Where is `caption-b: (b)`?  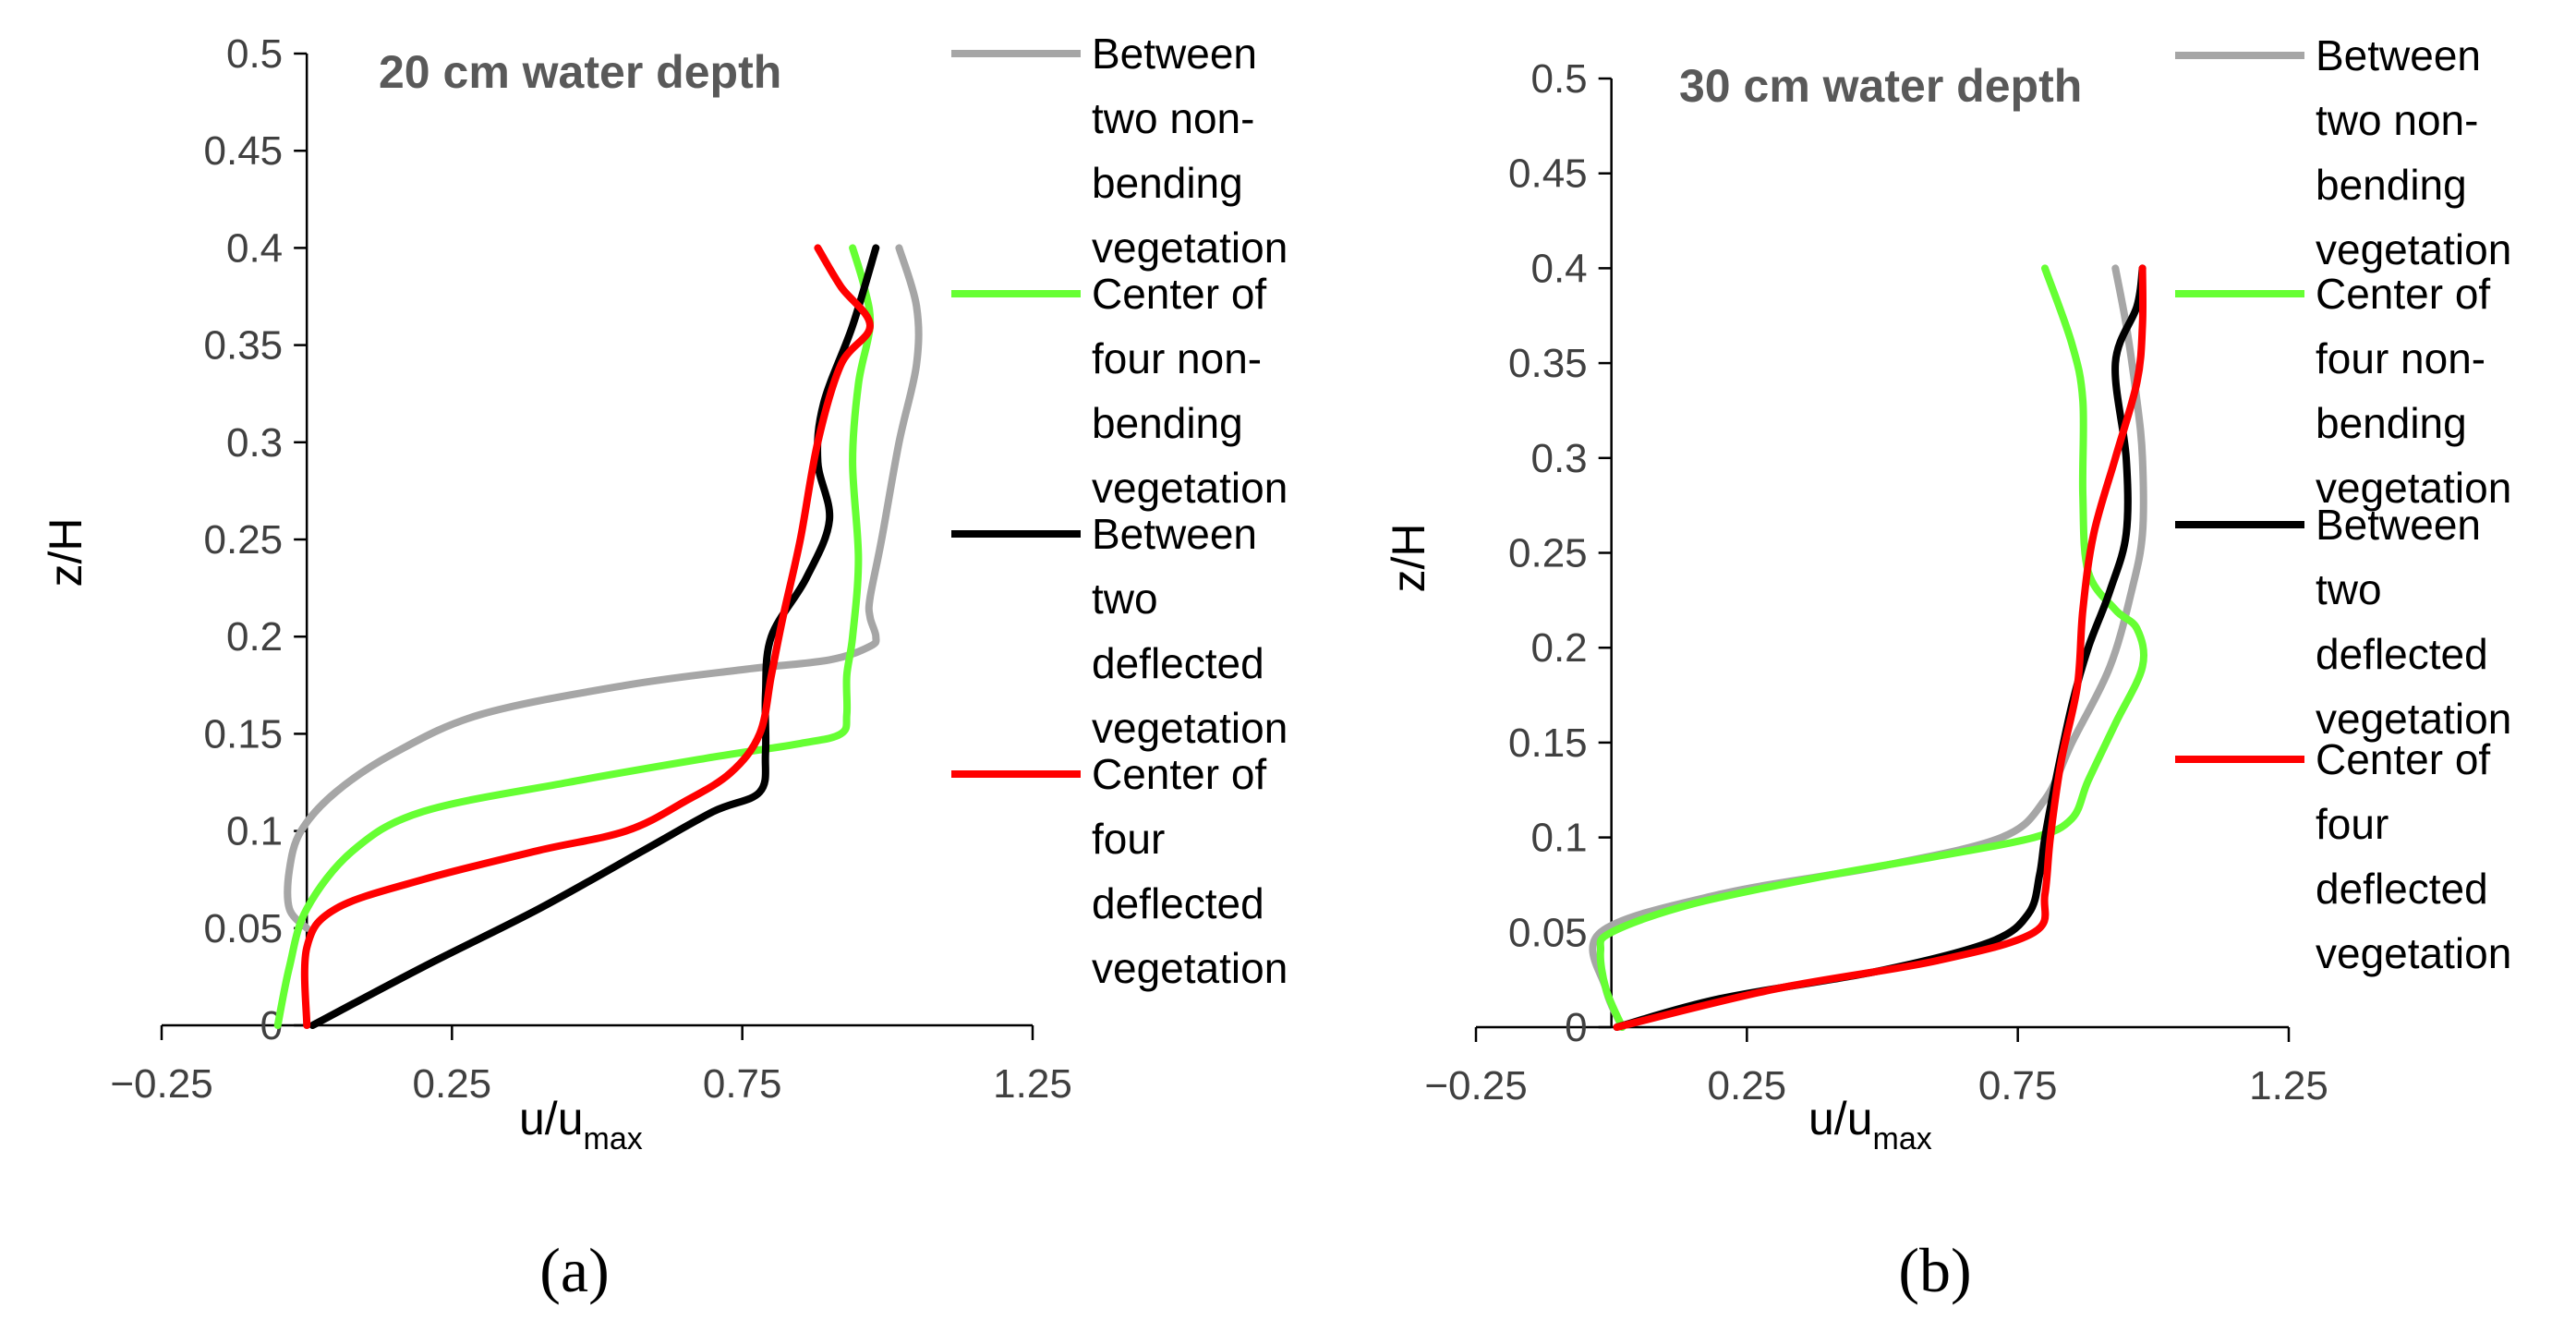
caption-b: (b) is located at coordinates (1934, 1270).